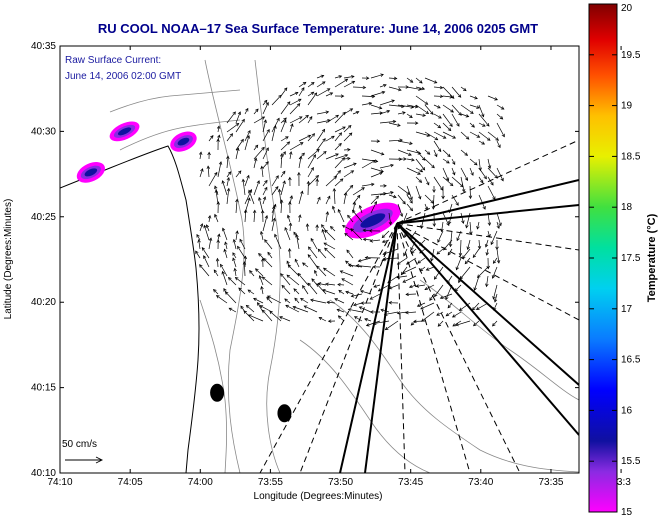 Image resolution: width=661 pixels, height=518 pixels. I want to click on station-marker, so click(217, 392).